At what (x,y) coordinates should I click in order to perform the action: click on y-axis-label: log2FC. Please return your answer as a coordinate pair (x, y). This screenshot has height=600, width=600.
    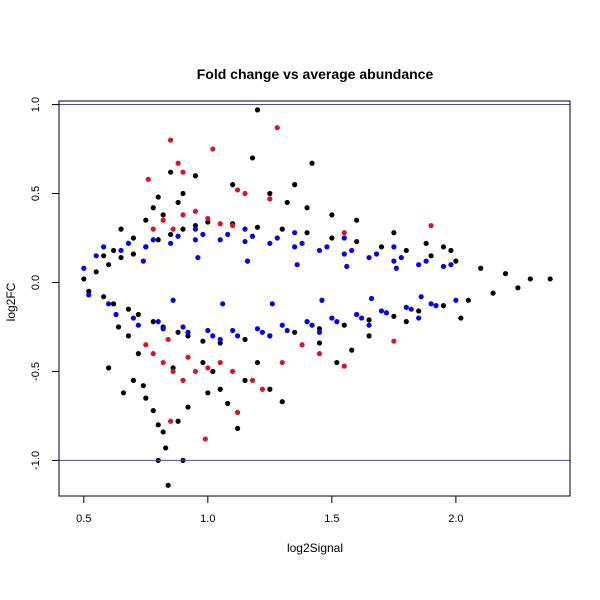
    Looking at the image, I should click on (11, 301).